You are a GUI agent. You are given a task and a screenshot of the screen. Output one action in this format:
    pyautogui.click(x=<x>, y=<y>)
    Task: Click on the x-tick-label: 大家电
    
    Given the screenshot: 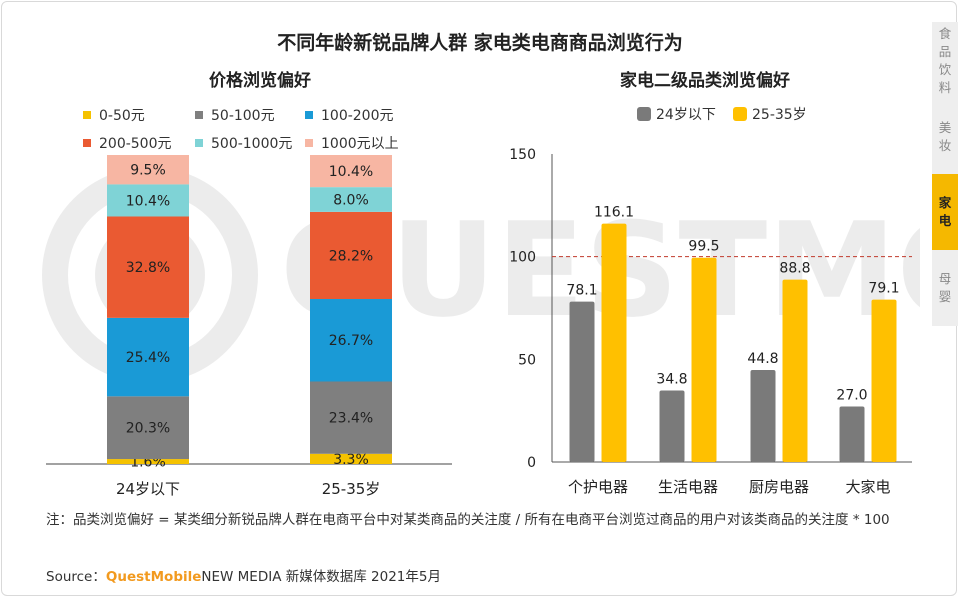 What is the action you would take?
    pyautogui.click(x=867, y=487)
    